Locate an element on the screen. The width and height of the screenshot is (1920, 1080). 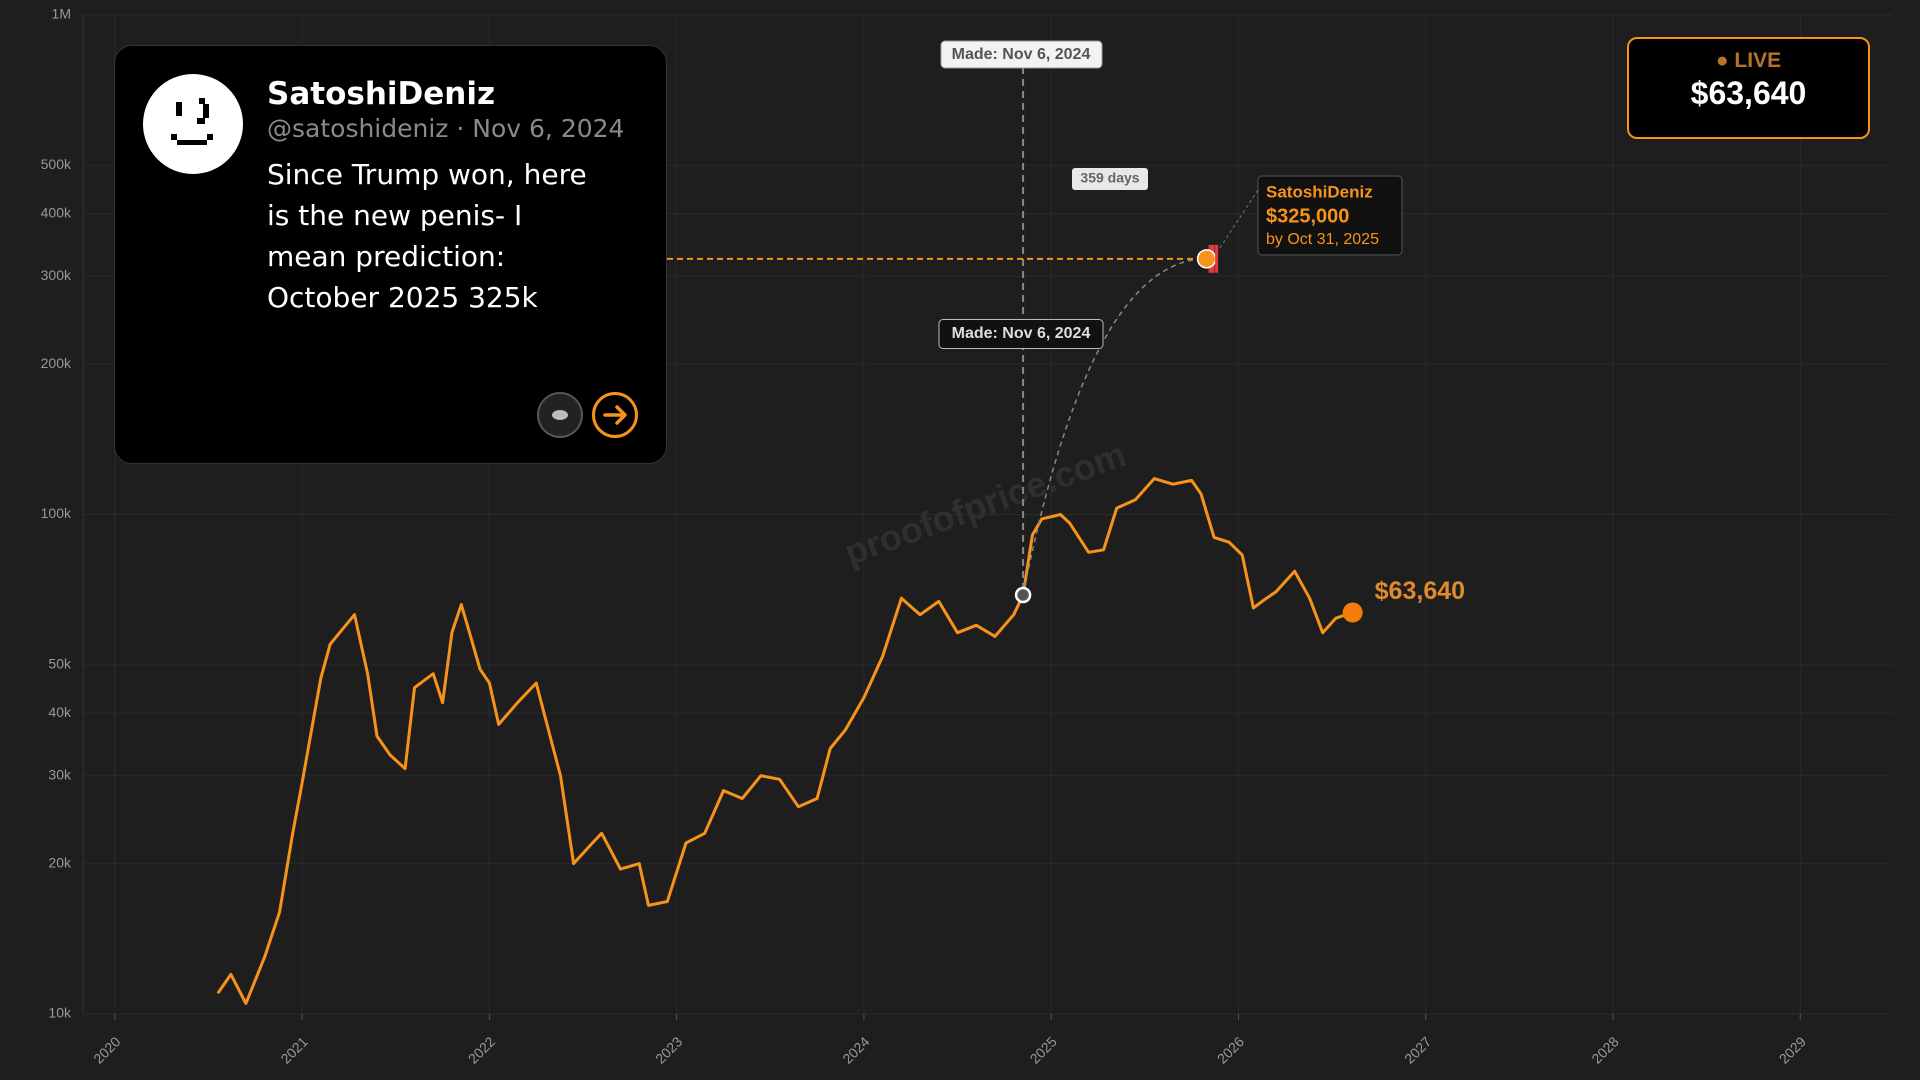
y-tick-label: 300k is located at coordinates (56, 275).